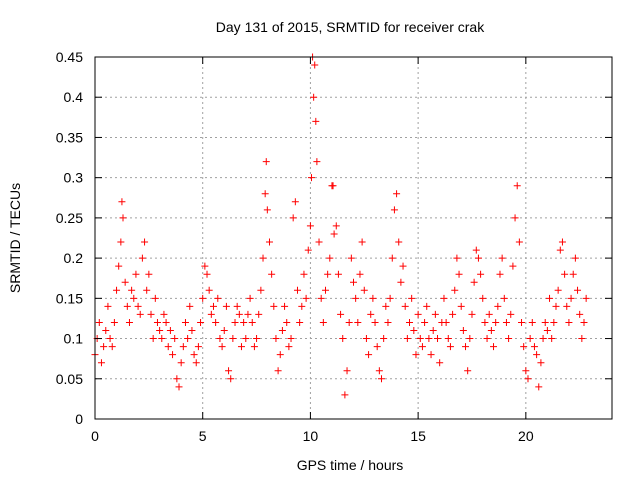 The height and width of the screenshot is (480, 640). What do you see at coordinates (74, 339) in the screenshot?
I see `y-tick-label: 0.1` at bounding box center [74, 339].